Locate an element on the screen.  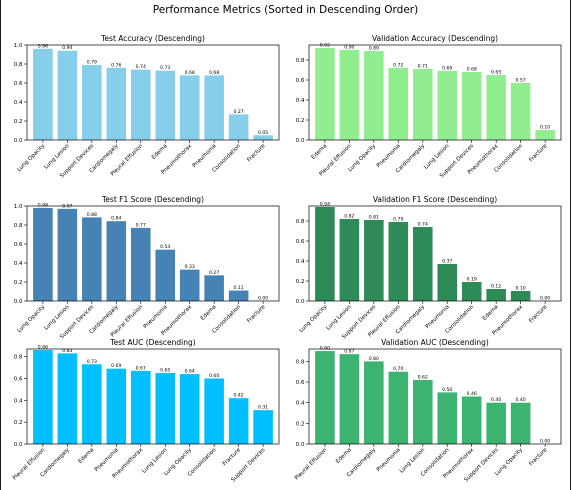
chart-title: Validation F1 Score (Descending) is located at coordinates (435, 199).